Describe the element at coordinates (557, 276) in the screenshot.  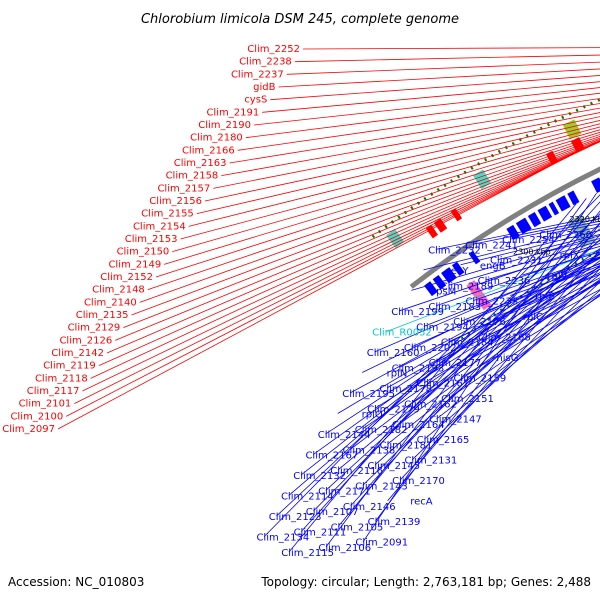
I see `right-gene-label: rplV` at that location.